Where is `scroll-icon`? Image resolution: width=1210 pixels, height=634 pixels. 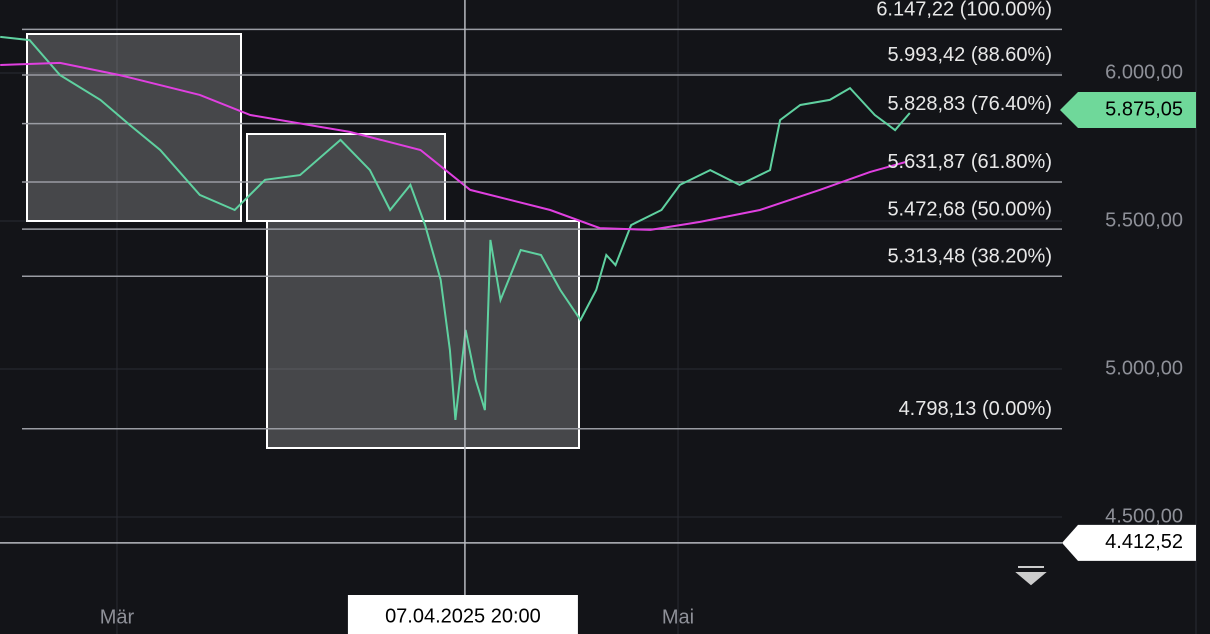 scroll-icon is located at coordinates (1031, 576).